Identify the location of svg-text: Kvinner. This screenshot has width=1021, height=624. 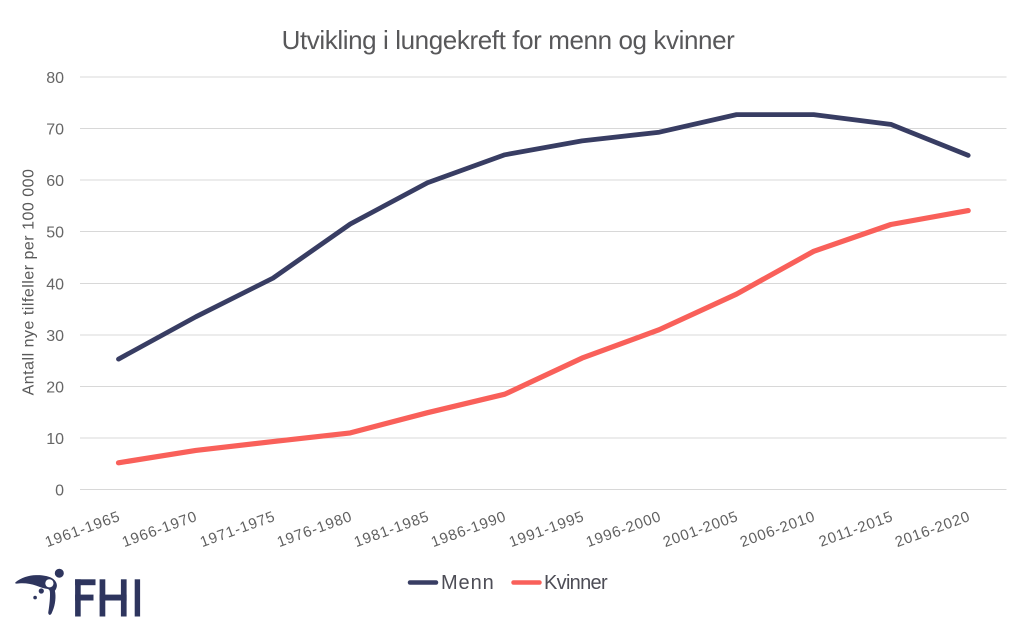
(576, 583).